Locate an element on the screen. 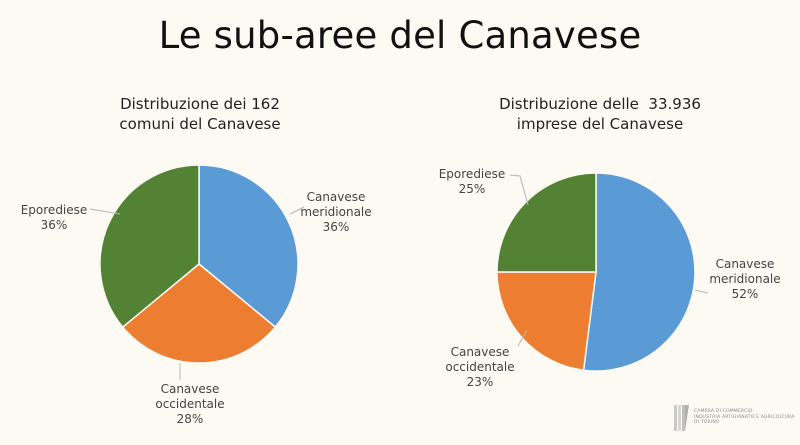 The width and height of the screenshot is (800, 445). pie-chart-imprese is located at coordinates (596, 272).